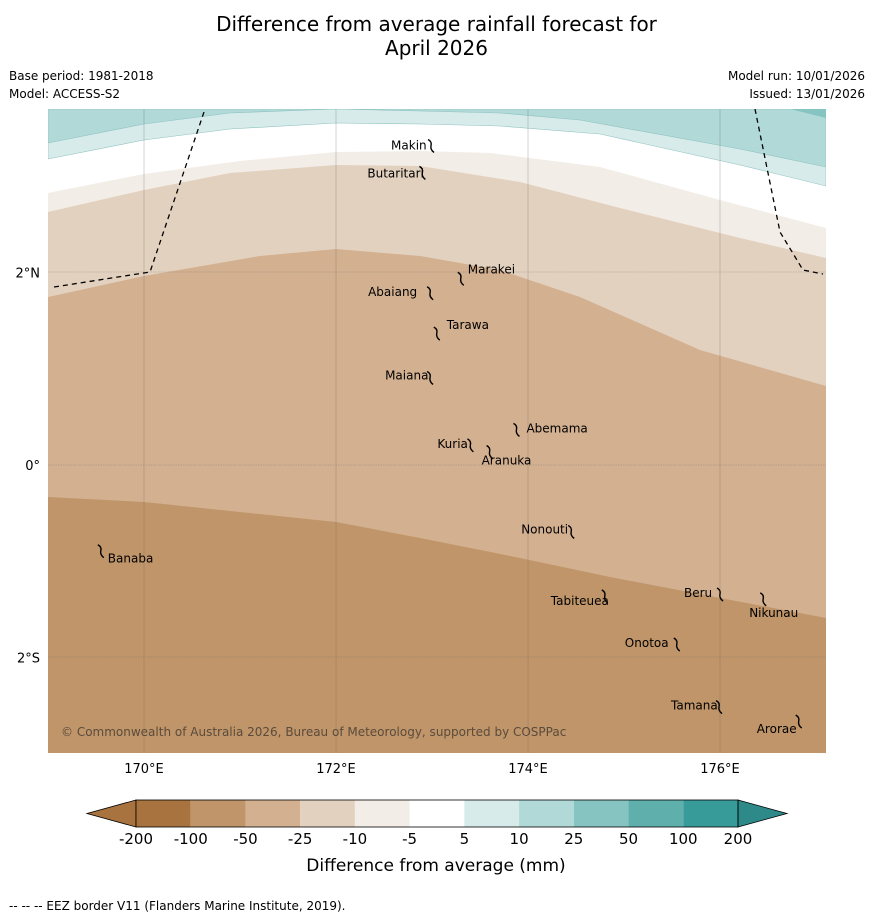 This screenshot has width=873, height=919. I want to click on island-maiana: Maiana, so click(409, 377).